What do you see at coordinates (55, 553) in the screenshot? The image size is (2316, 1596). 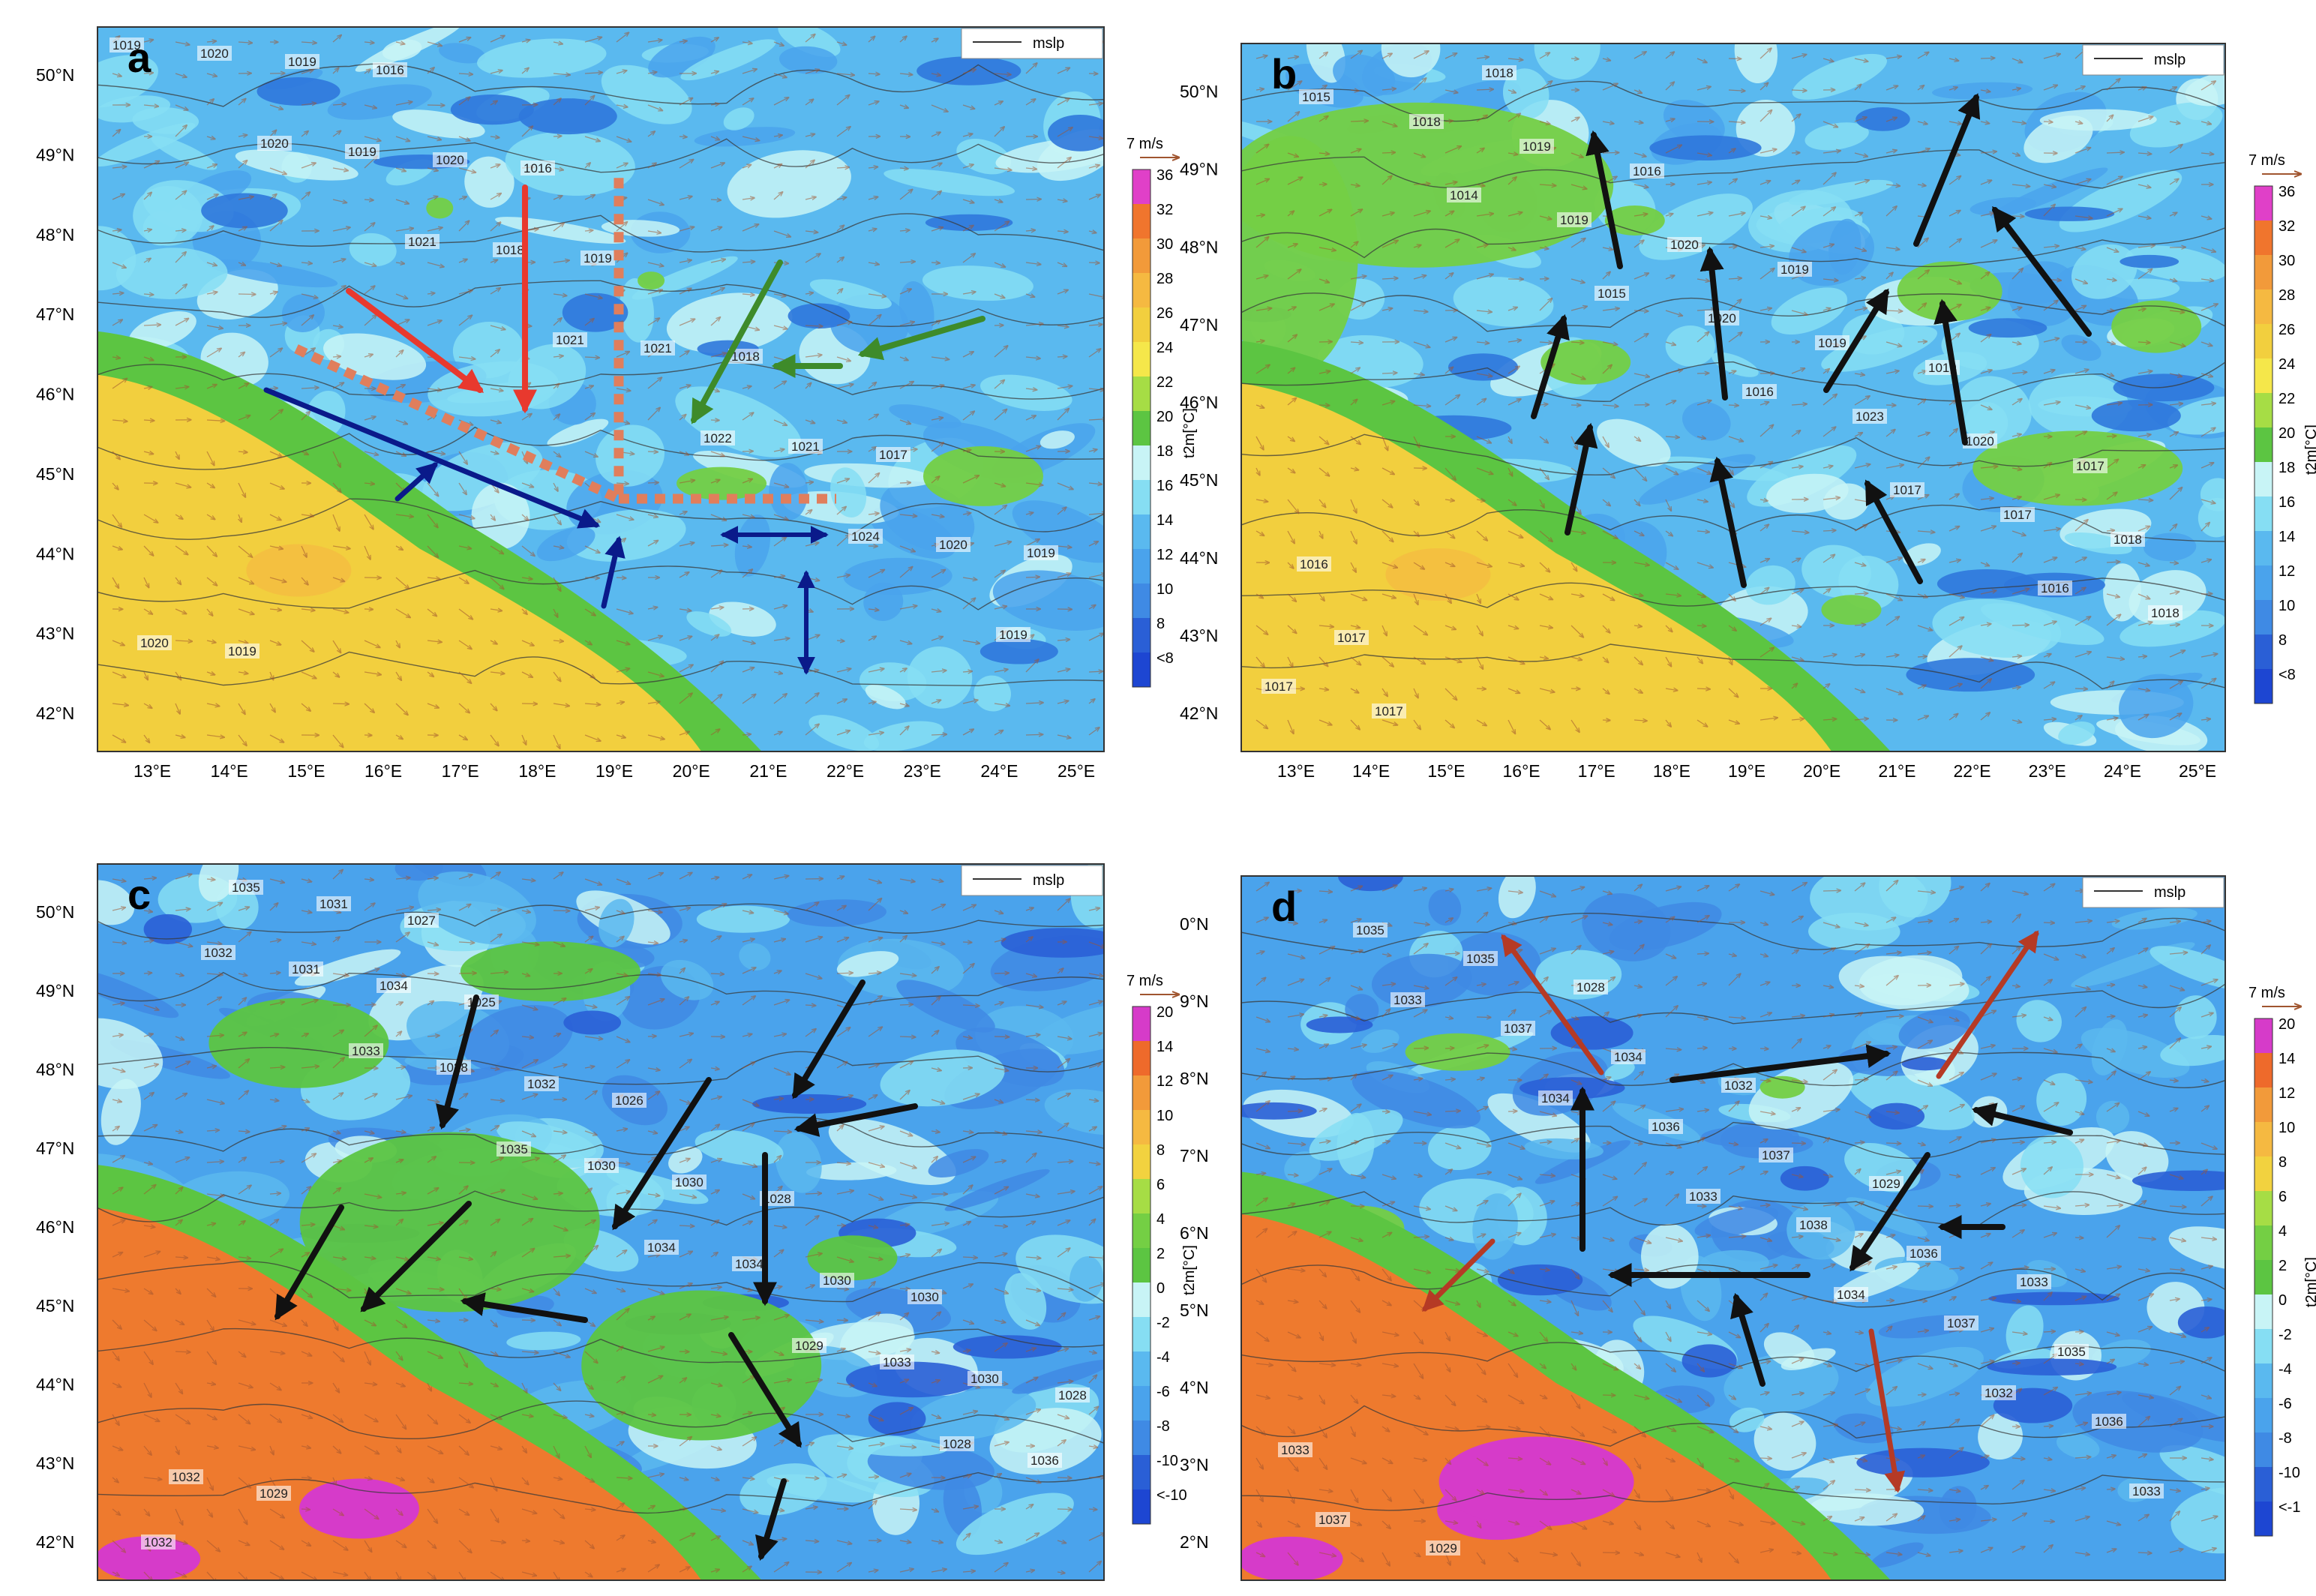 I see `latitude-label: 44°N` at bounding box center [55, 553].